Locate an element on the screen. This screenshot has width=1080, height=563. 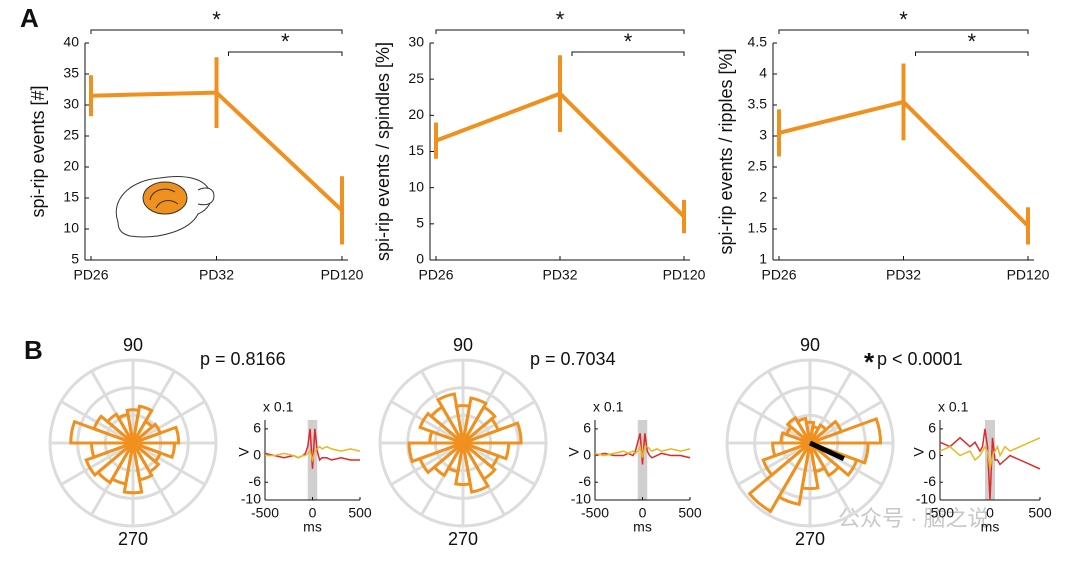
y-tick-label: 2 is located at coordinates (763, 197).